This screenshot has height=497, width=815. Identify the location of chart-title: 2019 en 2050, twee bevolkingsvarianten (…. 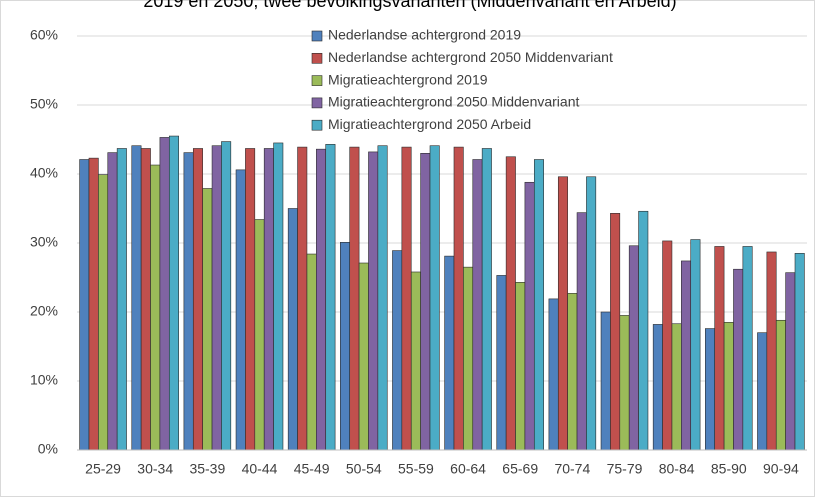
(409, 5).